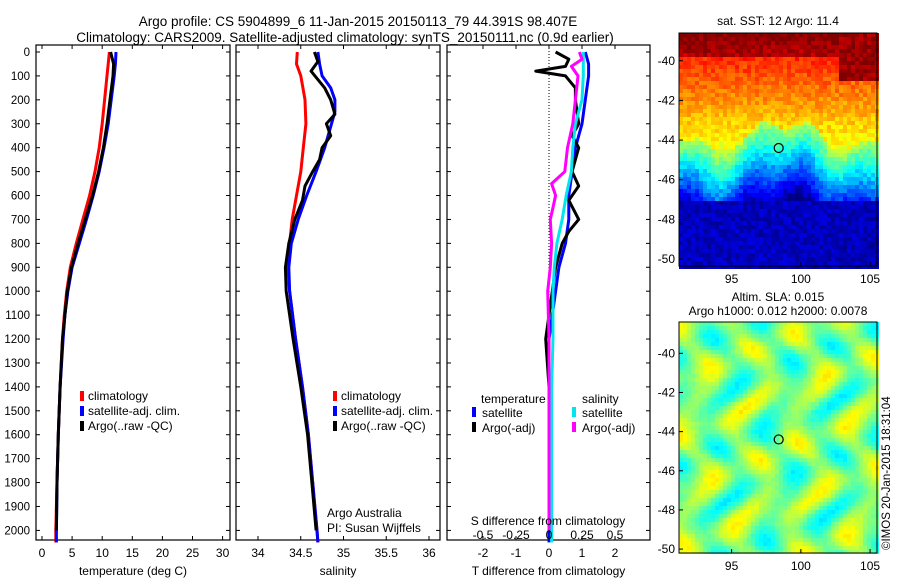  I want to click on y-tick-label: 1200, so click(17, 340).